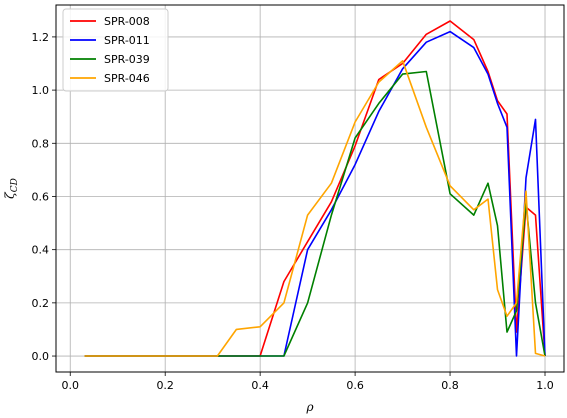  What do you see at coordinates (41, 143) in the screenshot?
I see `y-tick-label: 0.8` at bounding box center [41, 143].